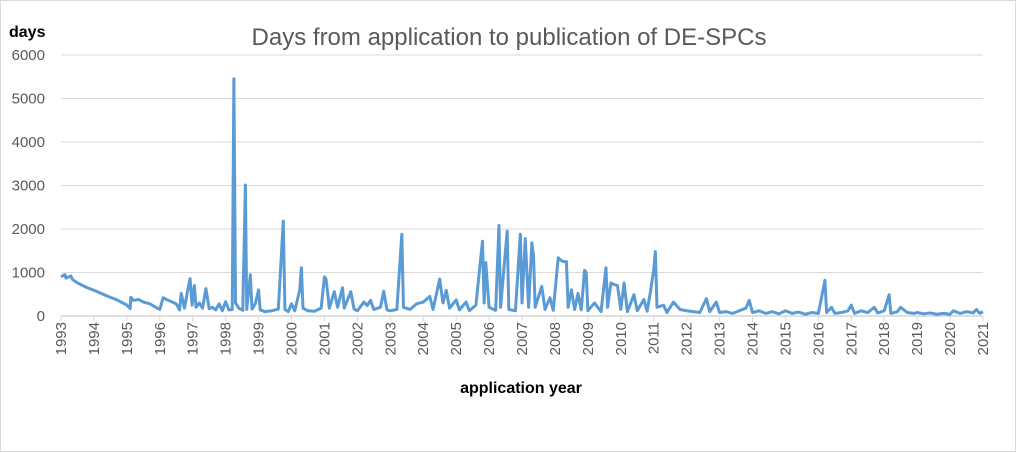  What do you see at coordinates (785, 338) in the screenshot?
I see `x-tick-label: 2015` at bounding box center [785, 338].